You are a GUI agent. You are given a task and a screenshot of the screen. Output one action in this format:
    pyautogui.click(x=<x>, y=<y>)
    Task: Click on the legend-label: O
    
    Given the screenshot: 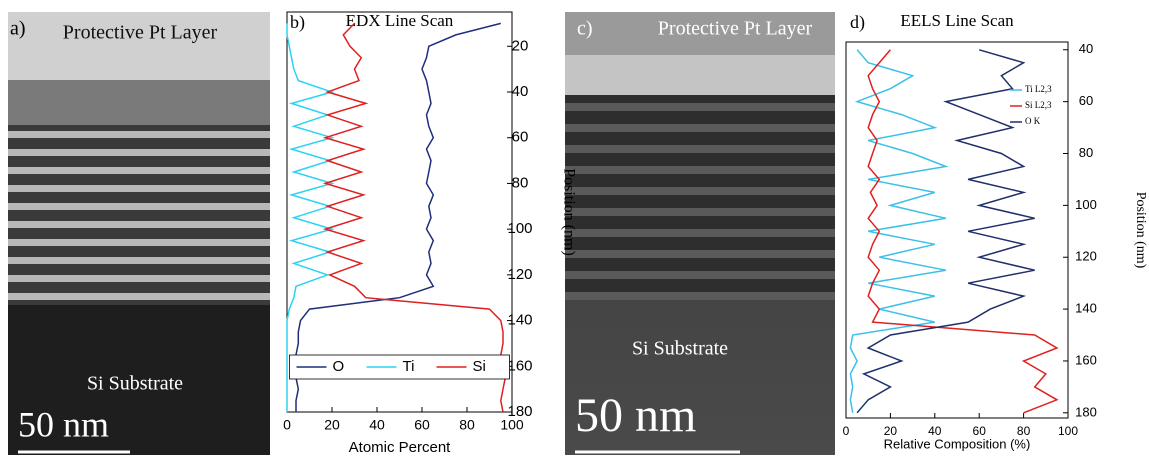 What is the action you would take?
    pyautogui.click(x=339, y=366)
    